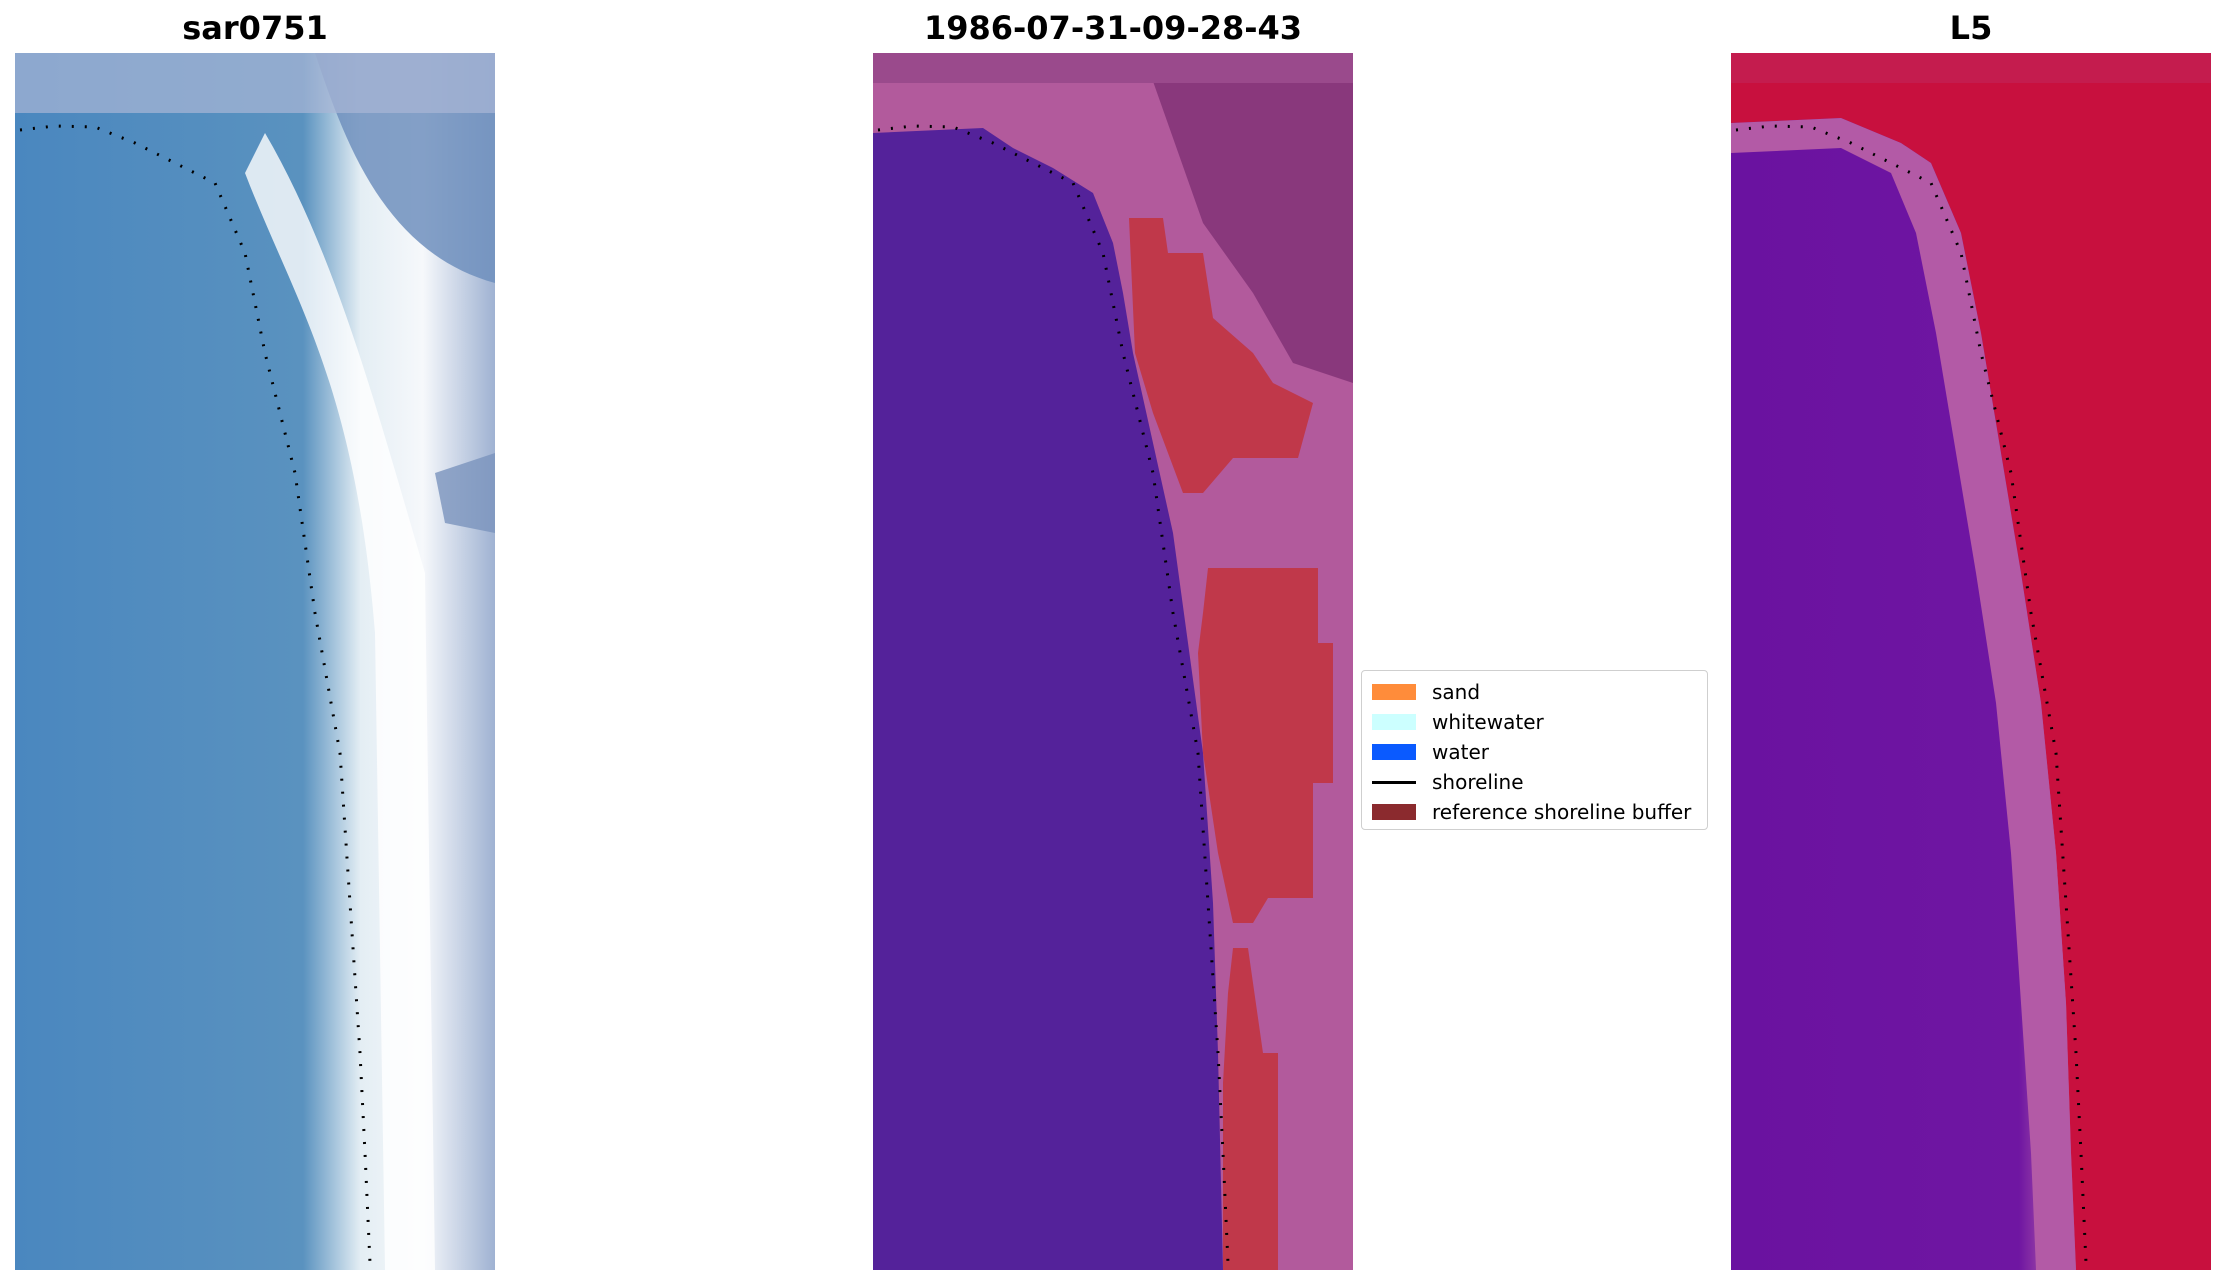  Describe the element at coordinates (1265, 745) in the screenshot. I see `classified-buffer-middle` at that location.